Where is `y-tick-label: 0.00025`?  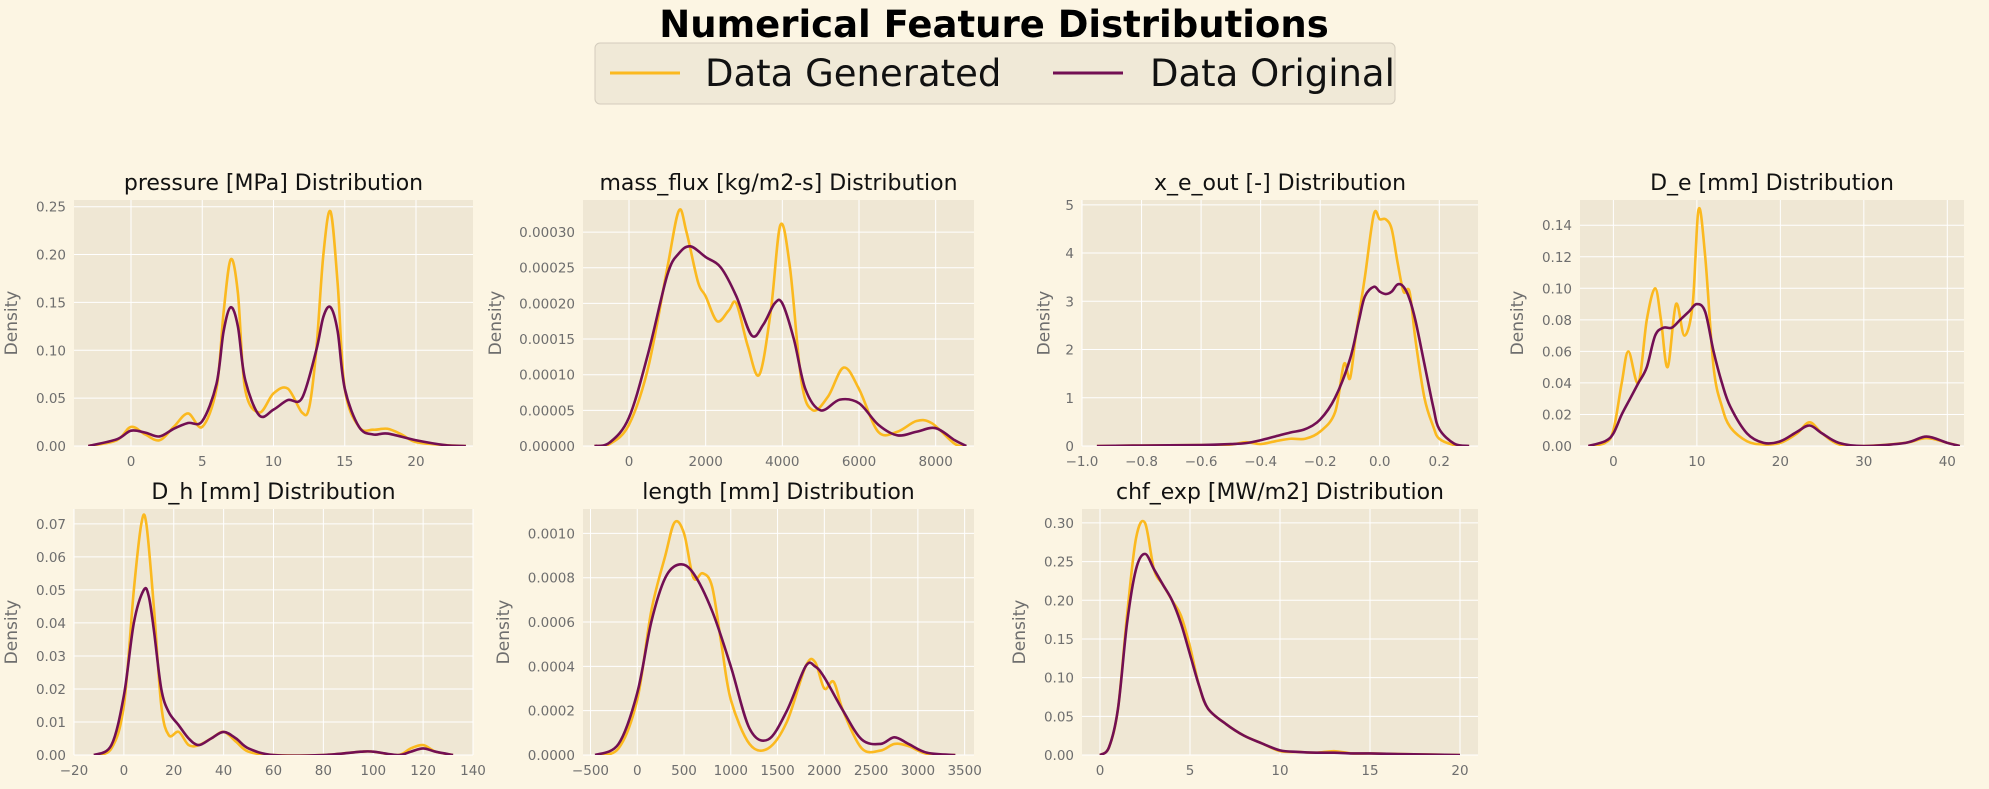
y-tick-label: 0.00025 is located at coordinates (547, 269).